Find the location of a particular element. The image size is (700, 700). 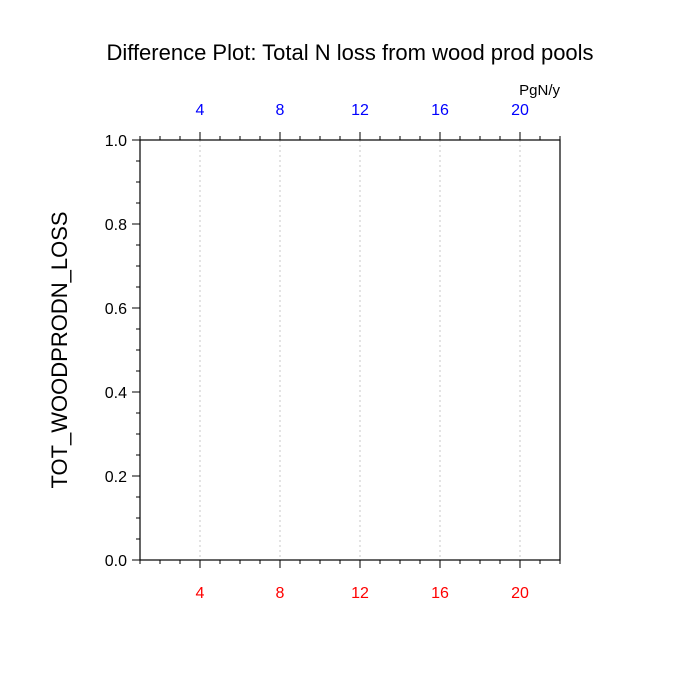

y-tick-label: 0.0 is located at coordinates (116, 561).